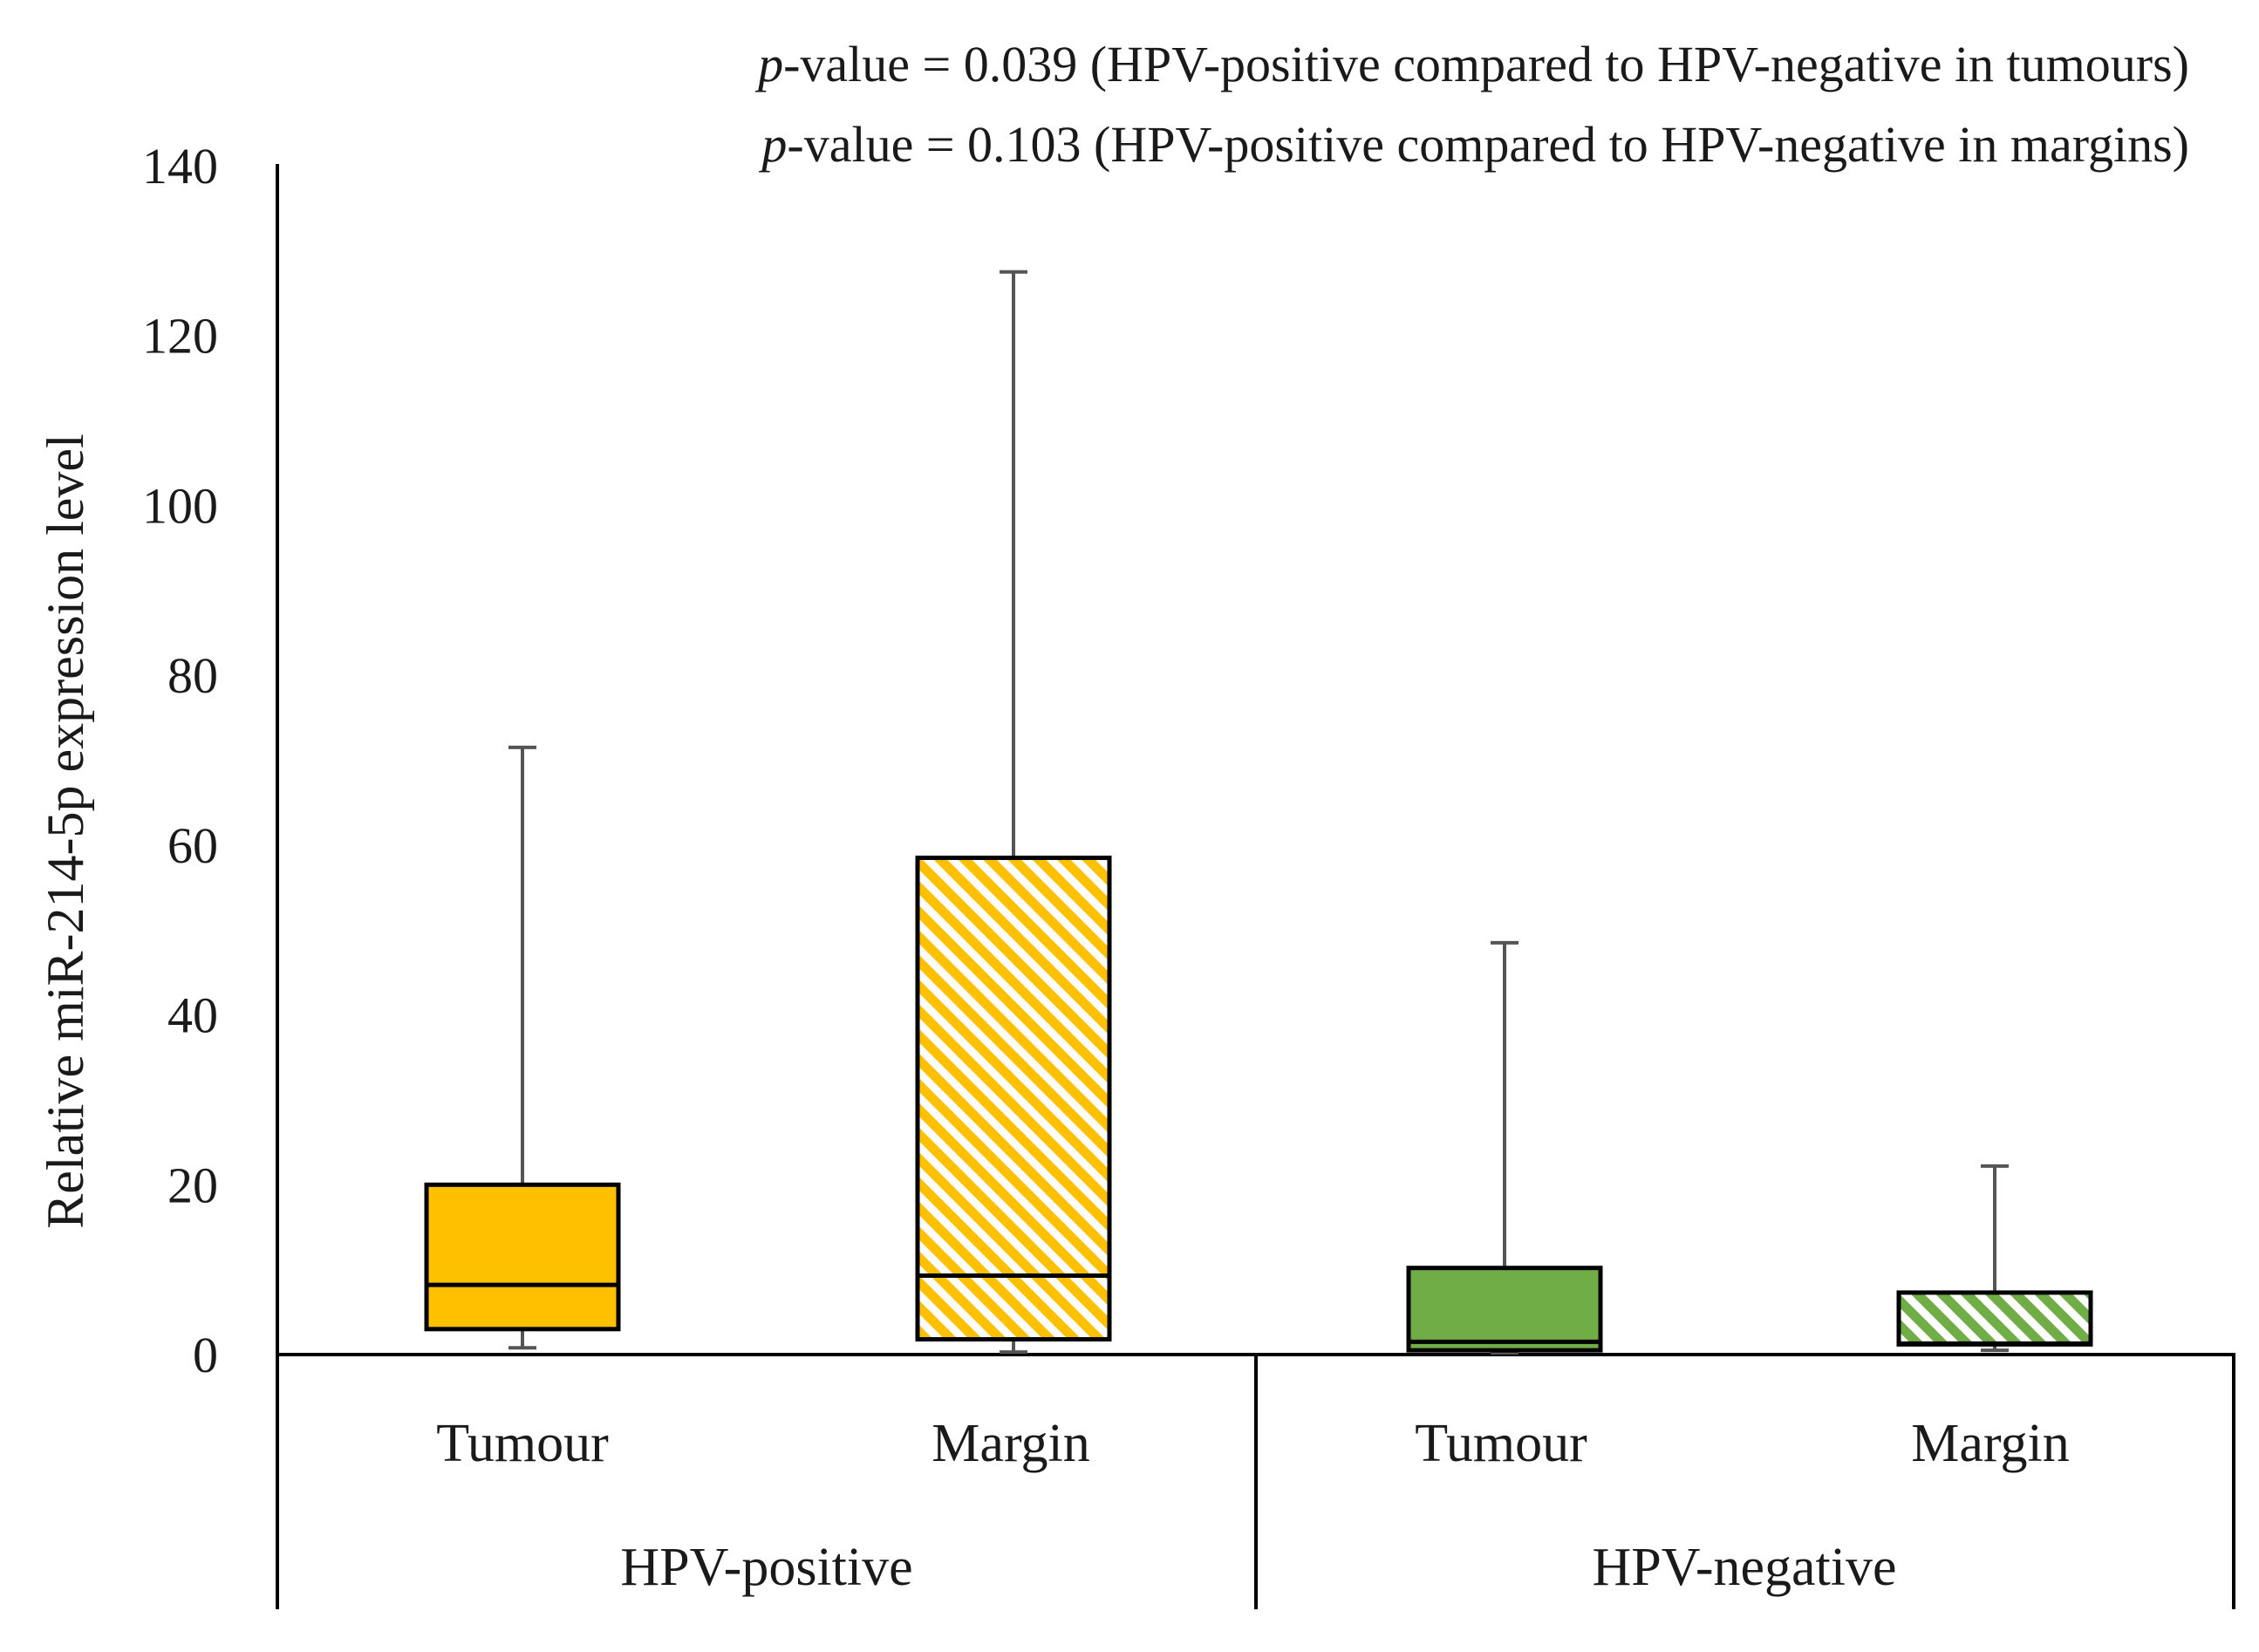 Image resolution: width=2259 pixels, height=1652 pixels. I want to click on y-tick-label-80: 80, so click(192, 675).